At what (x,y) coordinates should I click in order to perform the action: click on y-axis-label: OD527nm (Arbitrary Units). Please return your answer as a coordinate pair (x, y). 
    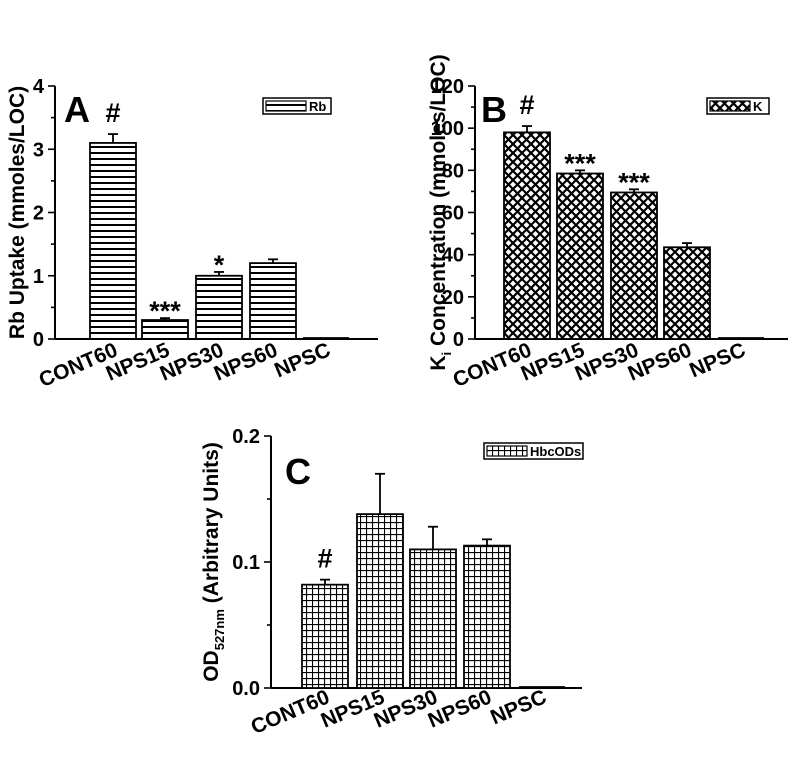
    Looking at the image, I should click on (213, 562).